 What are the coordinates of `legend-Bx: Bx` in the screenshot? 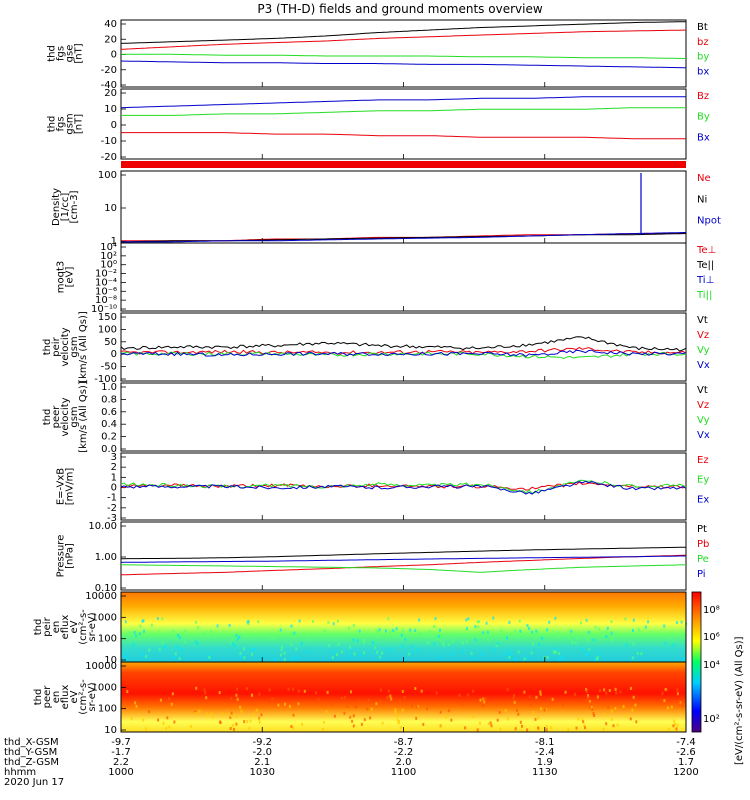 It's located at (703, 137).